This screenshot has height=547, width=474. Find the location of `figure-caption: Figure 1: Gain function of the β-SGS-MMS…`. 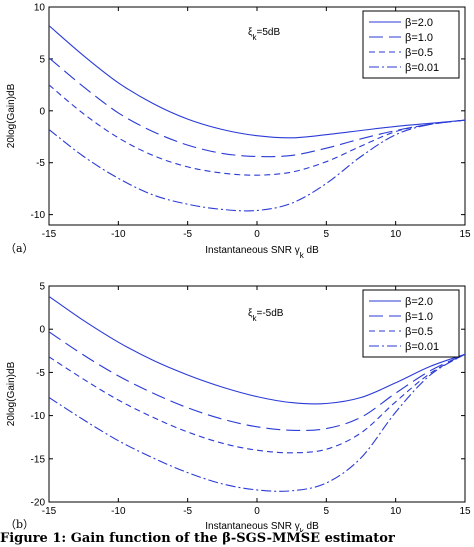

figure-caption: Figure 1: Gain function of the β-SGS-MMS… is located at coordinates (197, 538).